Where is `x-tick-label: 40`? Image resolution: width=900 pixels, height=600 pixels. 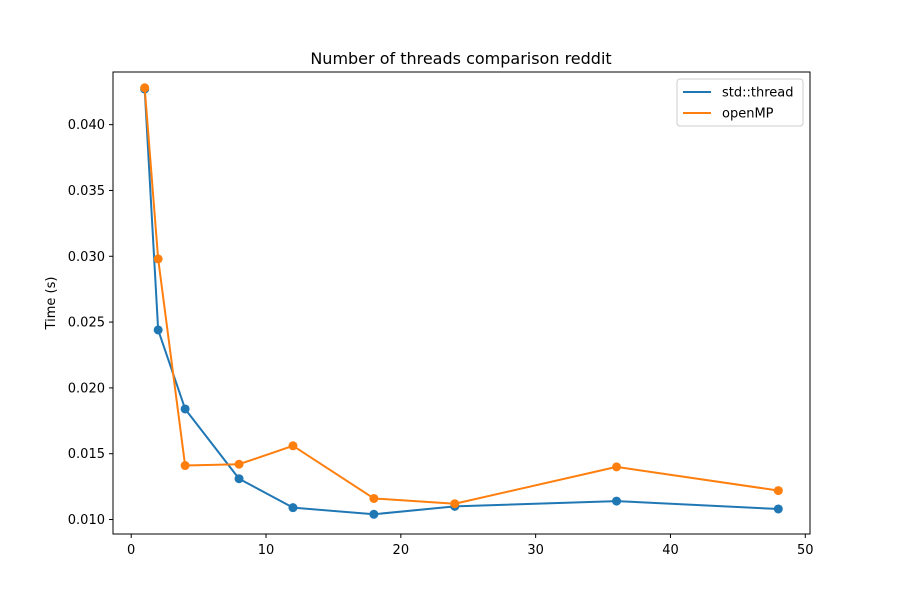 x-tick-label: 40 is located at coordinates (670, 550).